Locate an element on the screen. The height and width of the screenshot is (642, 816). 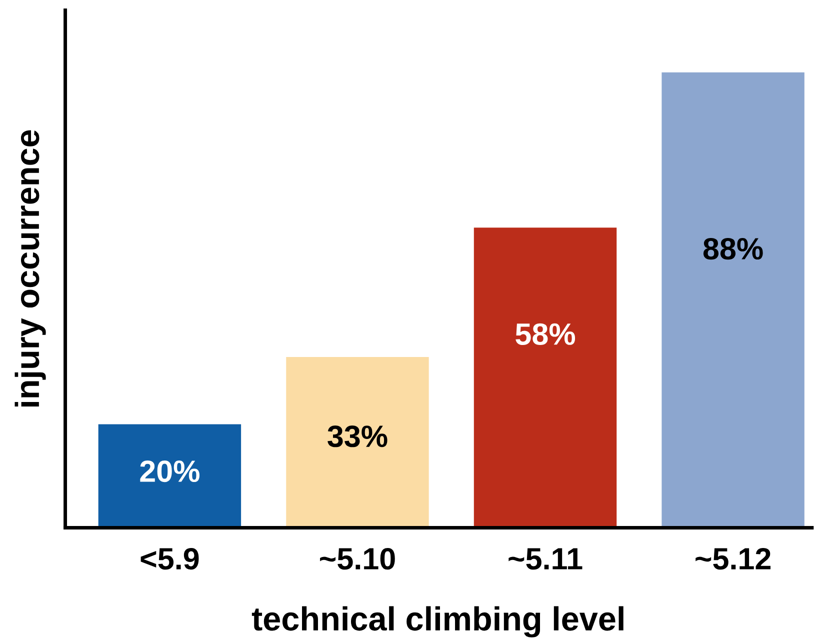
x-axis-title: technical climbing level is located at coordinates (438, 622).